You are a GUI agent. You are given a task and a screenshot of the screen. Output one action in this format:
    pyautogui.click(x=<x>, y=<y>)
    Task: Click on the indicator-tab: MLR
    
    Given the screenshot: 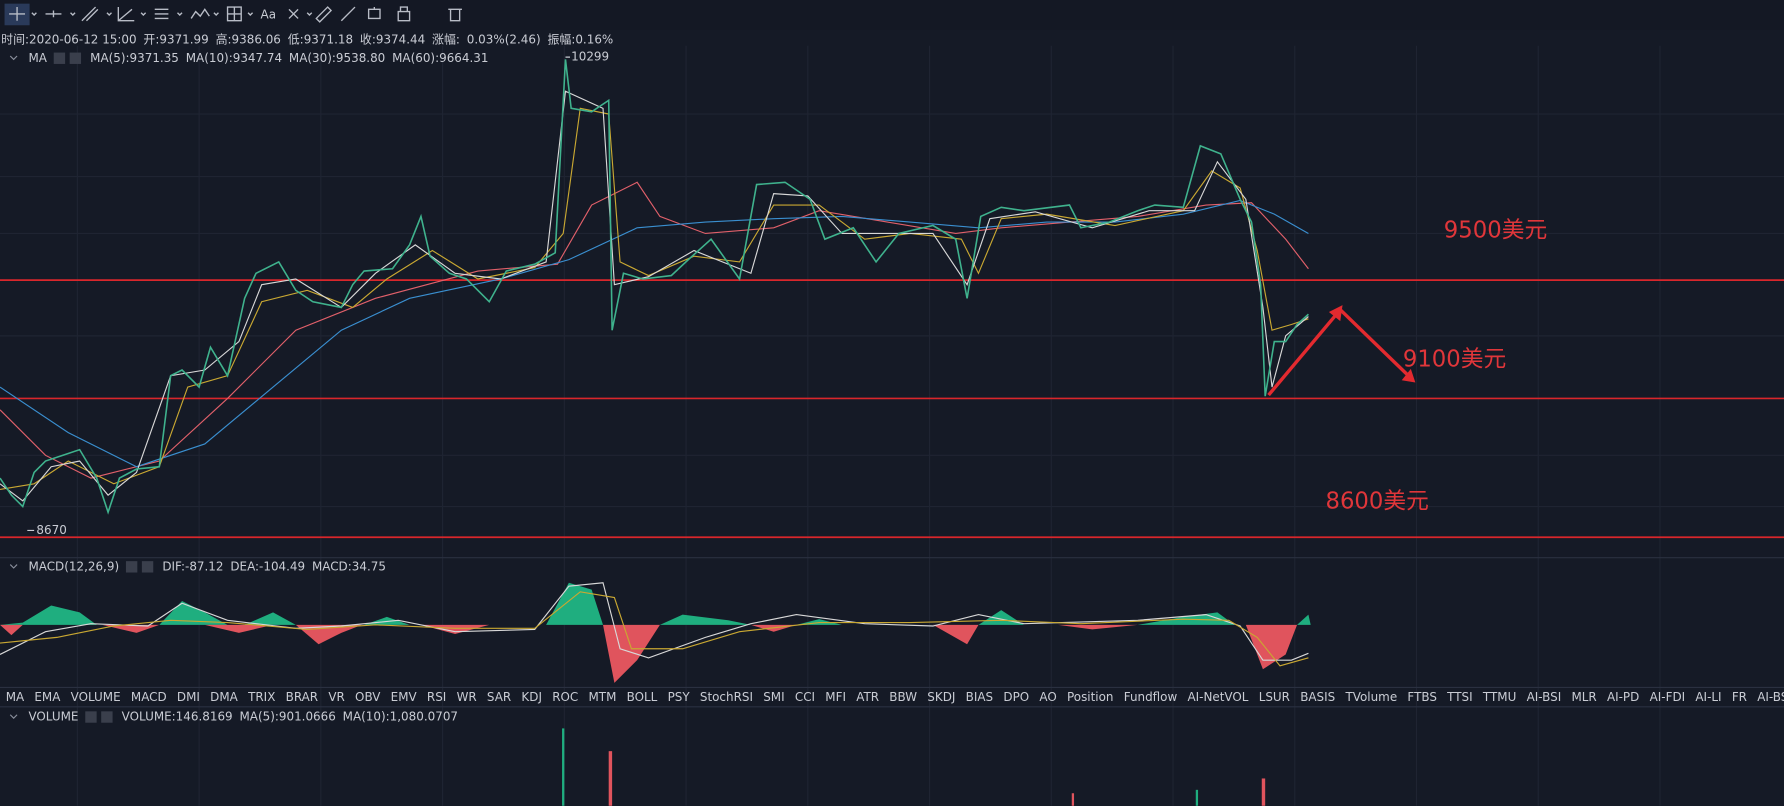 What is the action you would take?
    pyautogui.click(x=1583, y=697)
    